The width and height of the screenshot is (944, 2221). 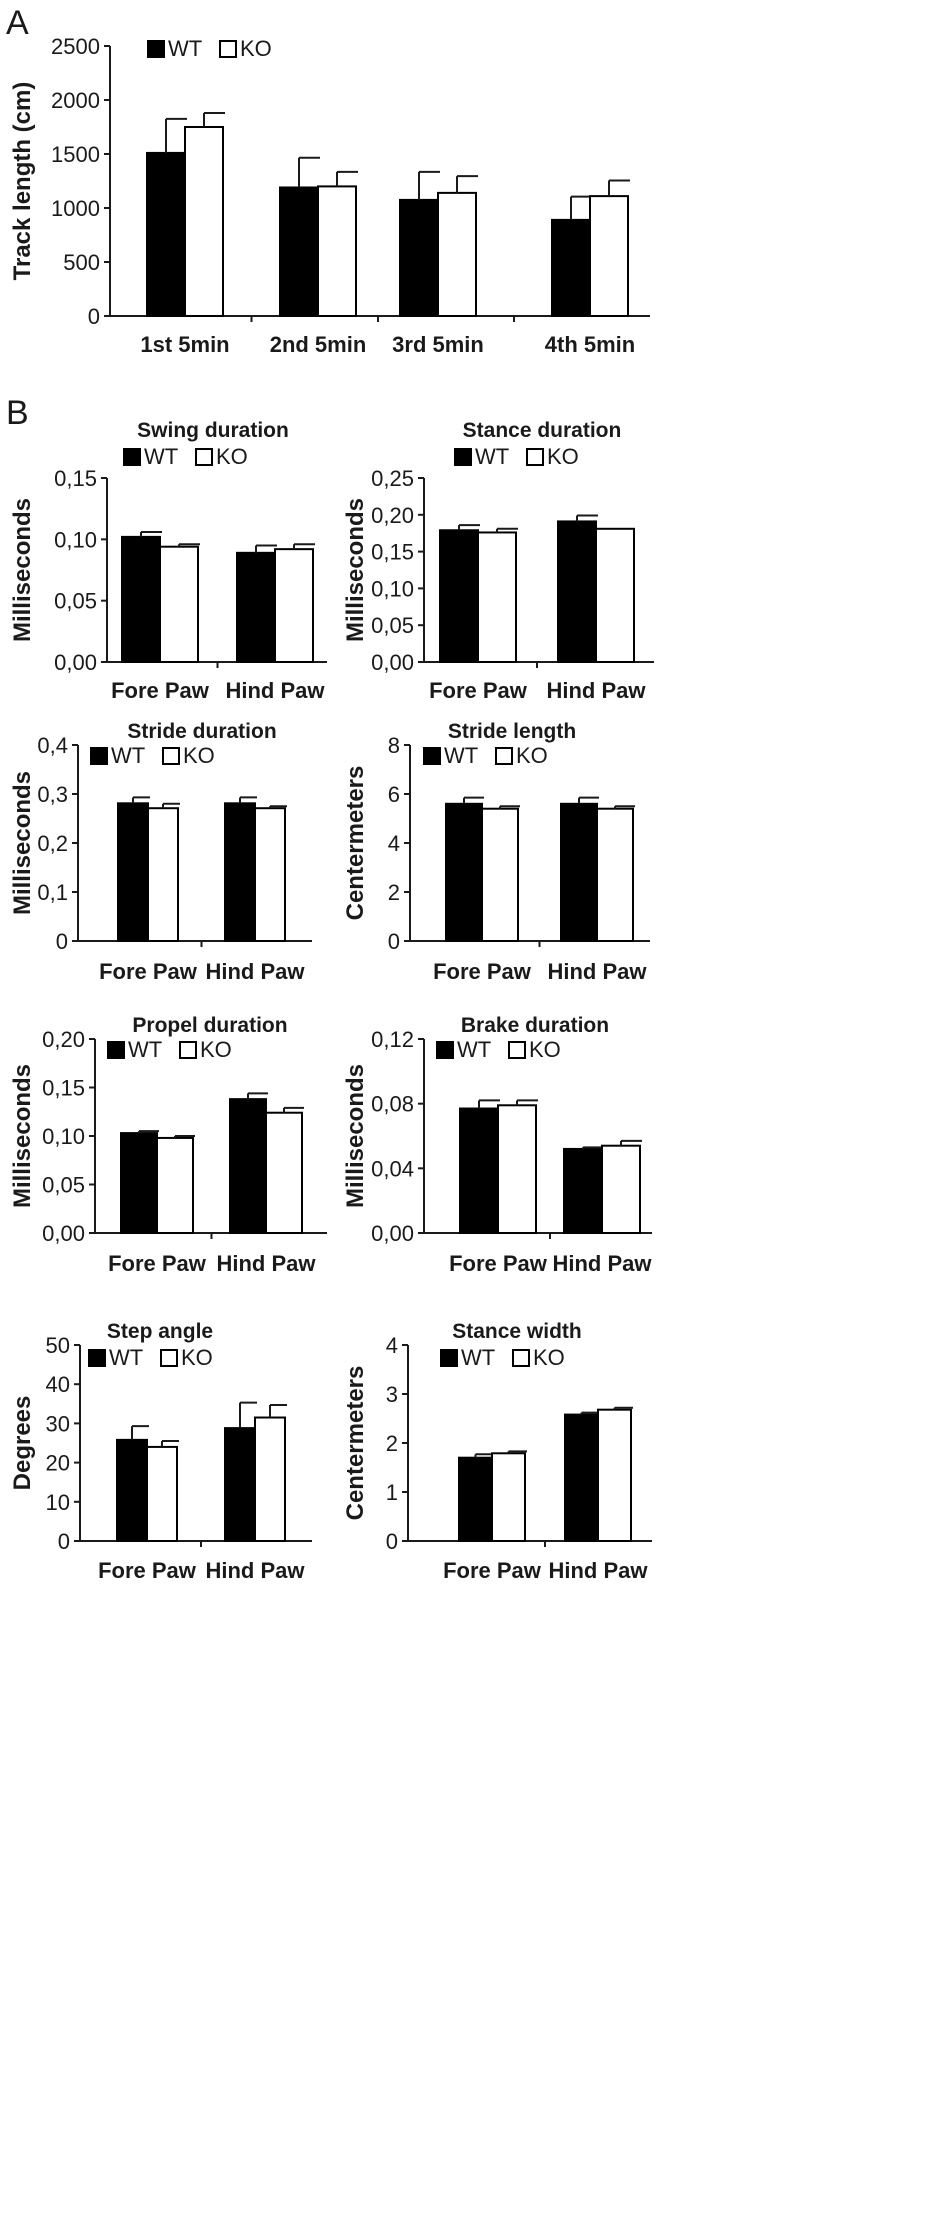 I want to click on y-tick-label: 0,25, so click(x=392, y=478).